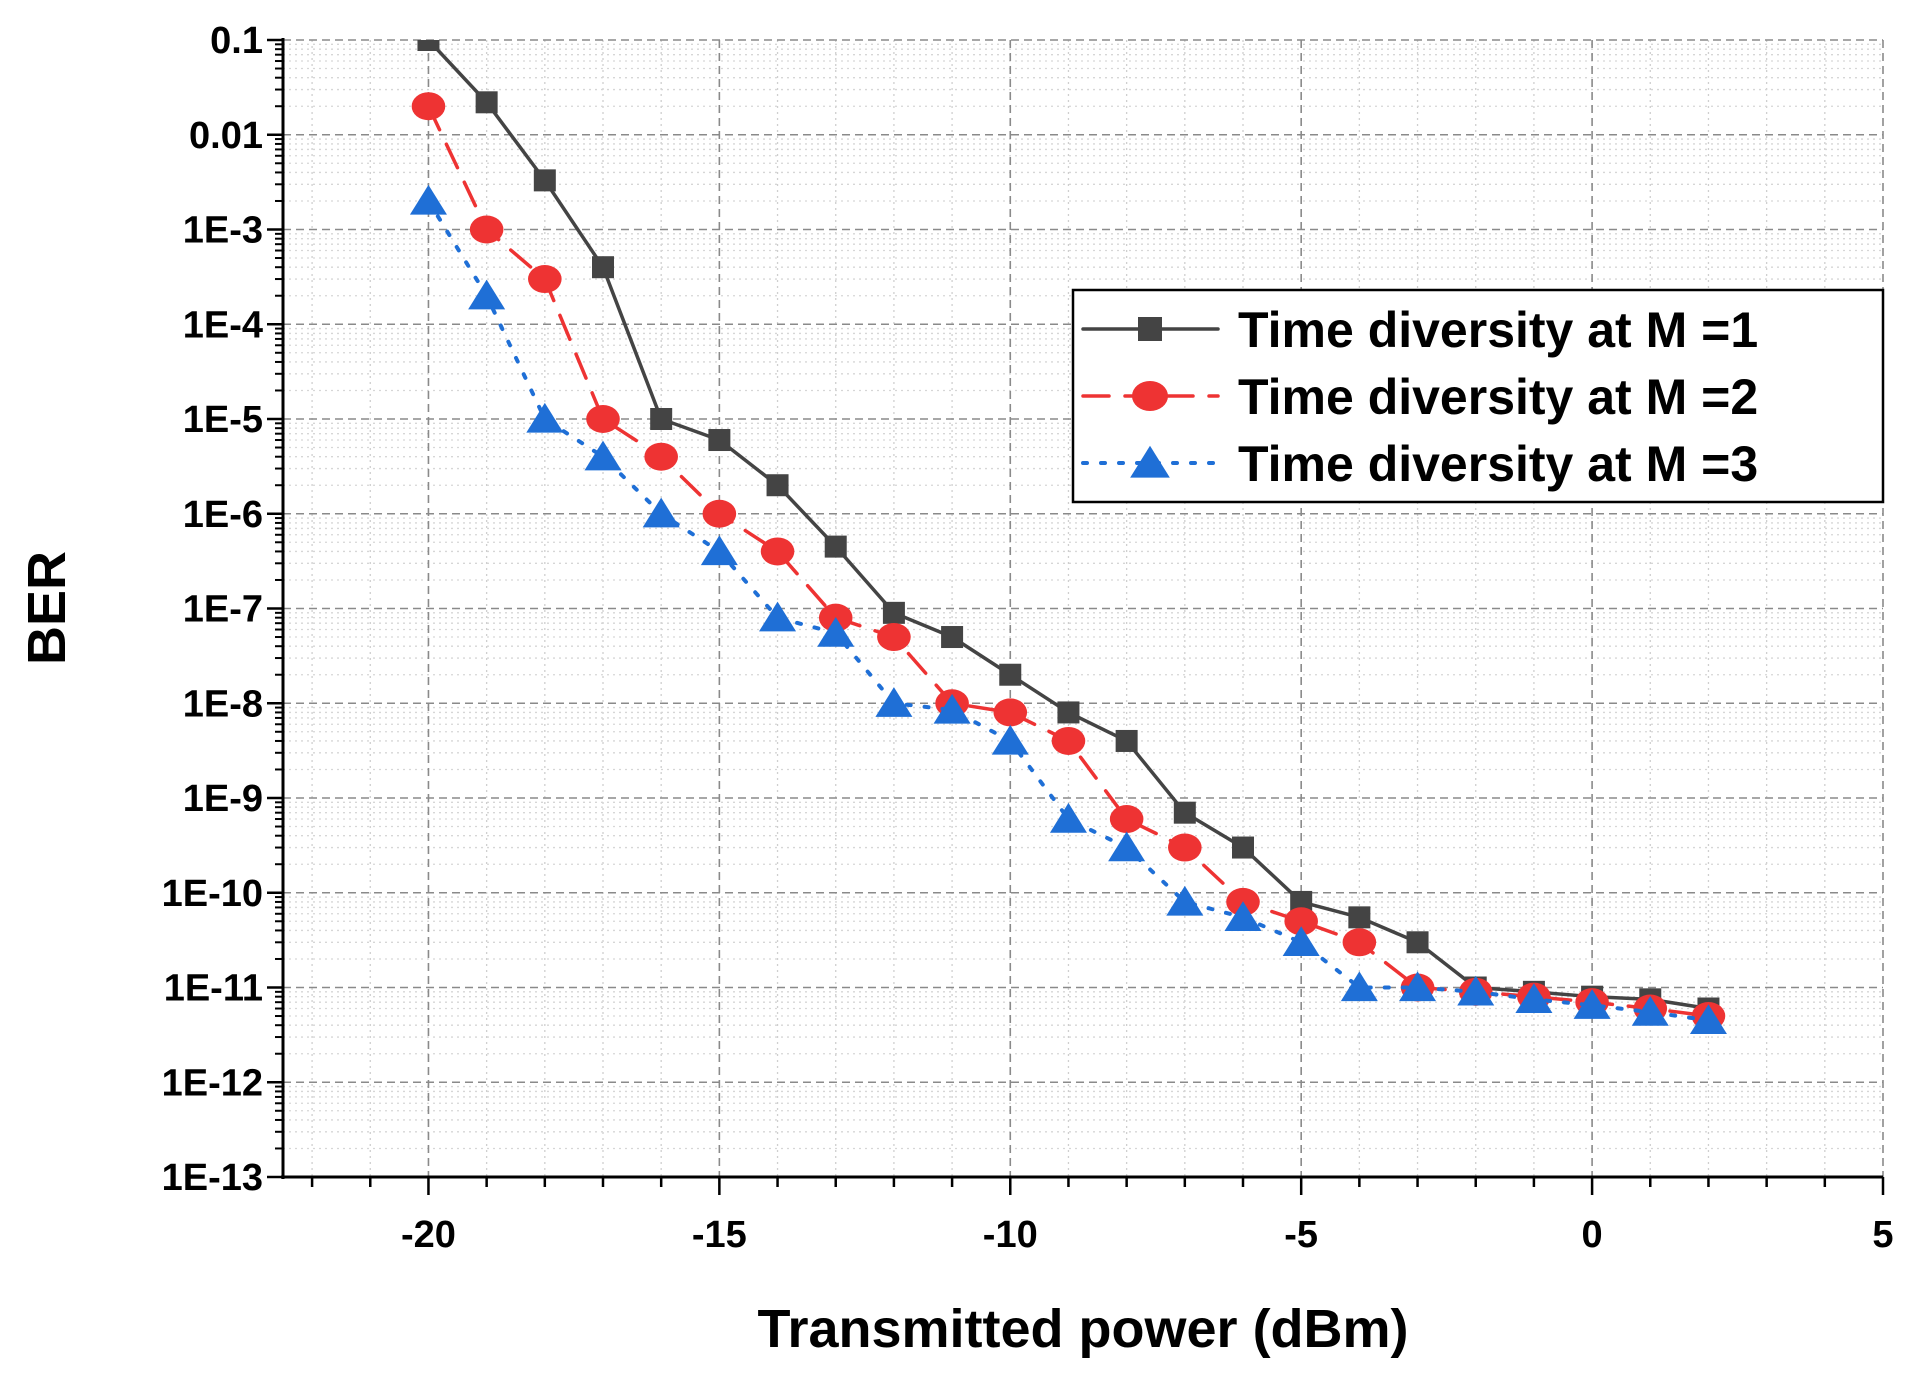  What do you see at coordinates (223, 799) in the screenshot?
I see `y-tick-label: 1E-9` at bounding box center [223, 799].